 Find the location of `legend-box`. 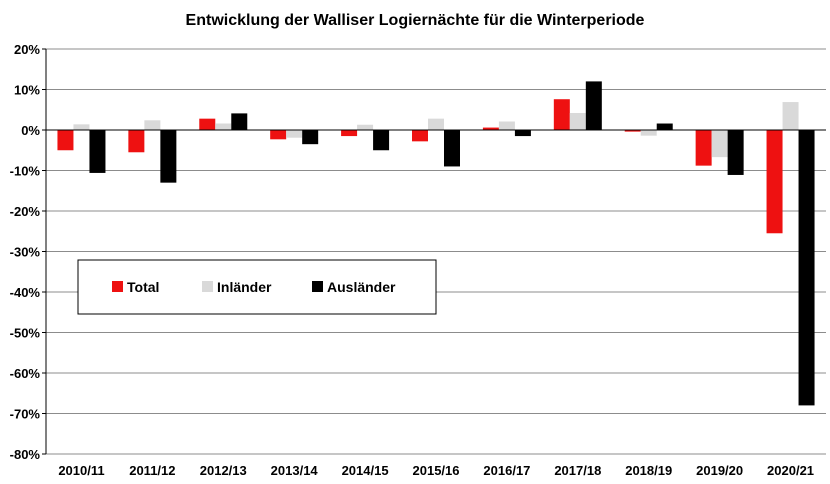

legend-box is located at coordinates (257, 287).